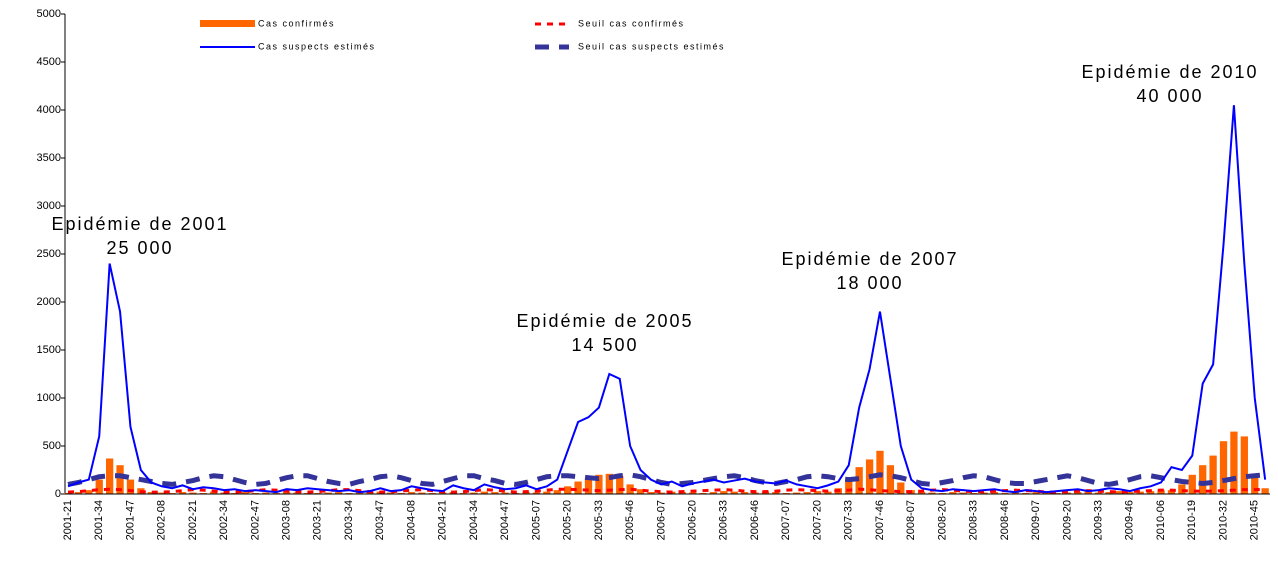  What do you see at coordinates (318, 520) in the screenshot?
I see `x-tick-label: 2003-21` at bounding box center [318, 520].